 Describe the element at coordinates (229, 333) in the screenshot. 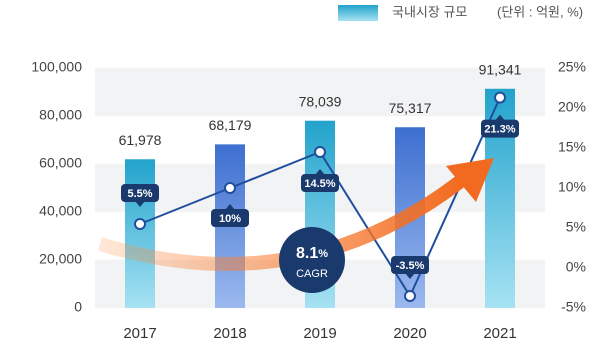

I see `x-tick-label: 2018` at that location.